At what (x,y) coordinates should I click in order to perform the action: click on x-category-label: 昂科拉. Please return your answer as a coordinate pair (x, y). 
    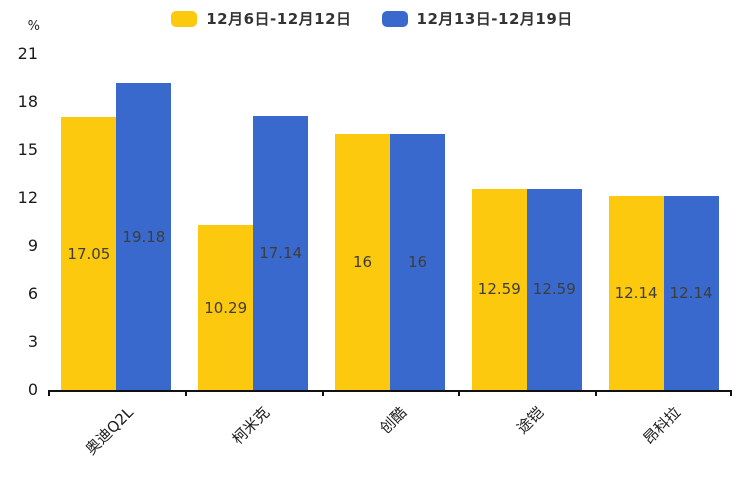
    Looking at the image, I should click on (661, 425).